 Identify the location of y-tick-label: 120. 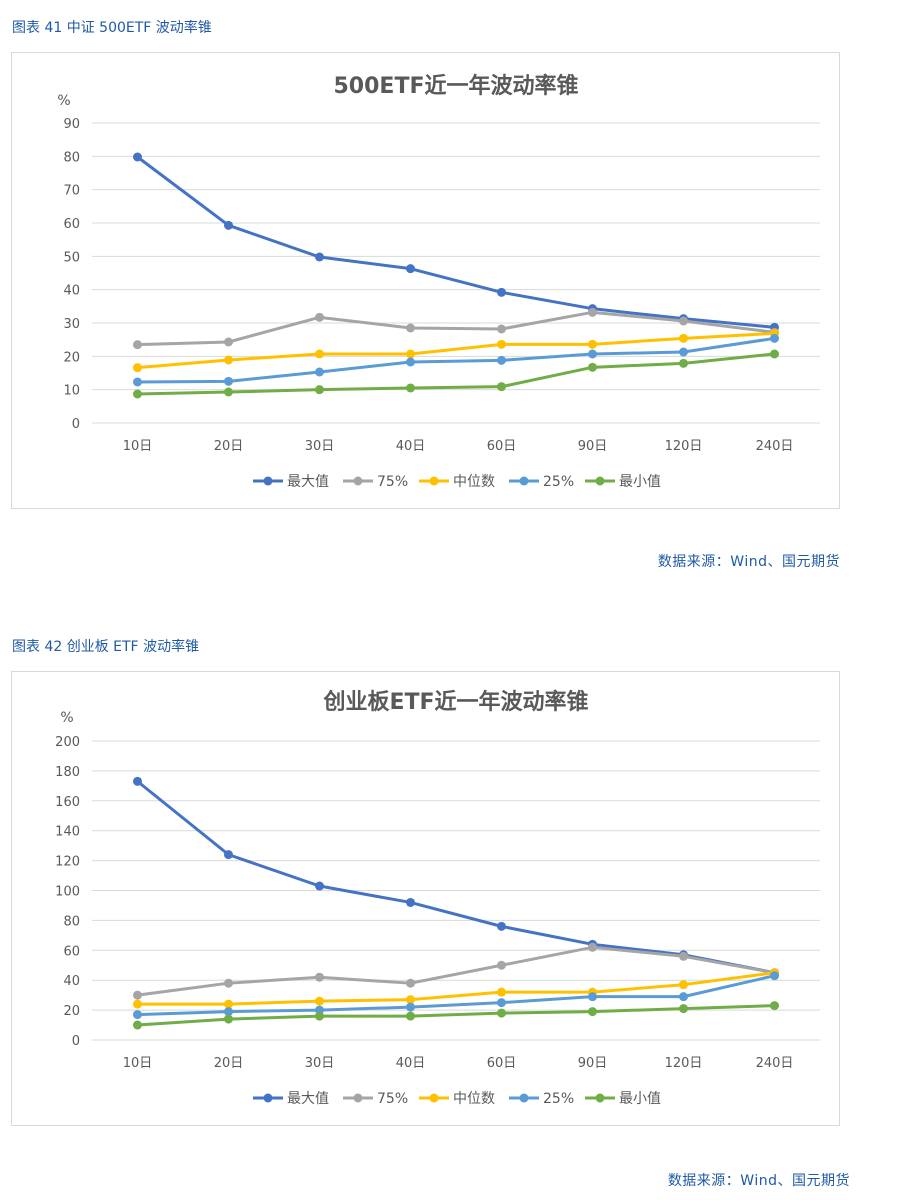
(67, 862).